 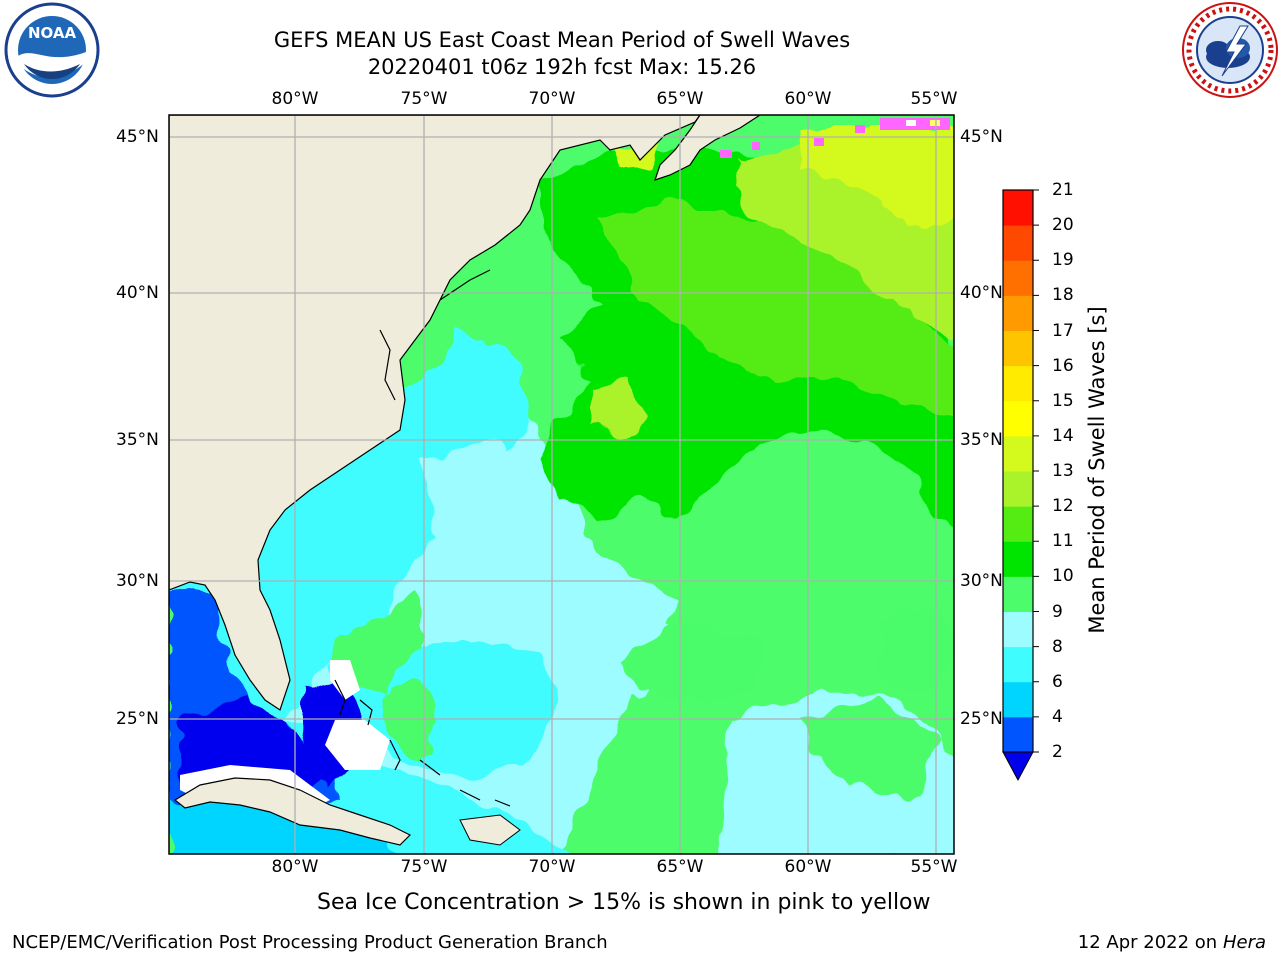 I want to click on figure-subtitle: 20220401 t06z 192h fcst Max: 15.26, so click(x=562, y=67).